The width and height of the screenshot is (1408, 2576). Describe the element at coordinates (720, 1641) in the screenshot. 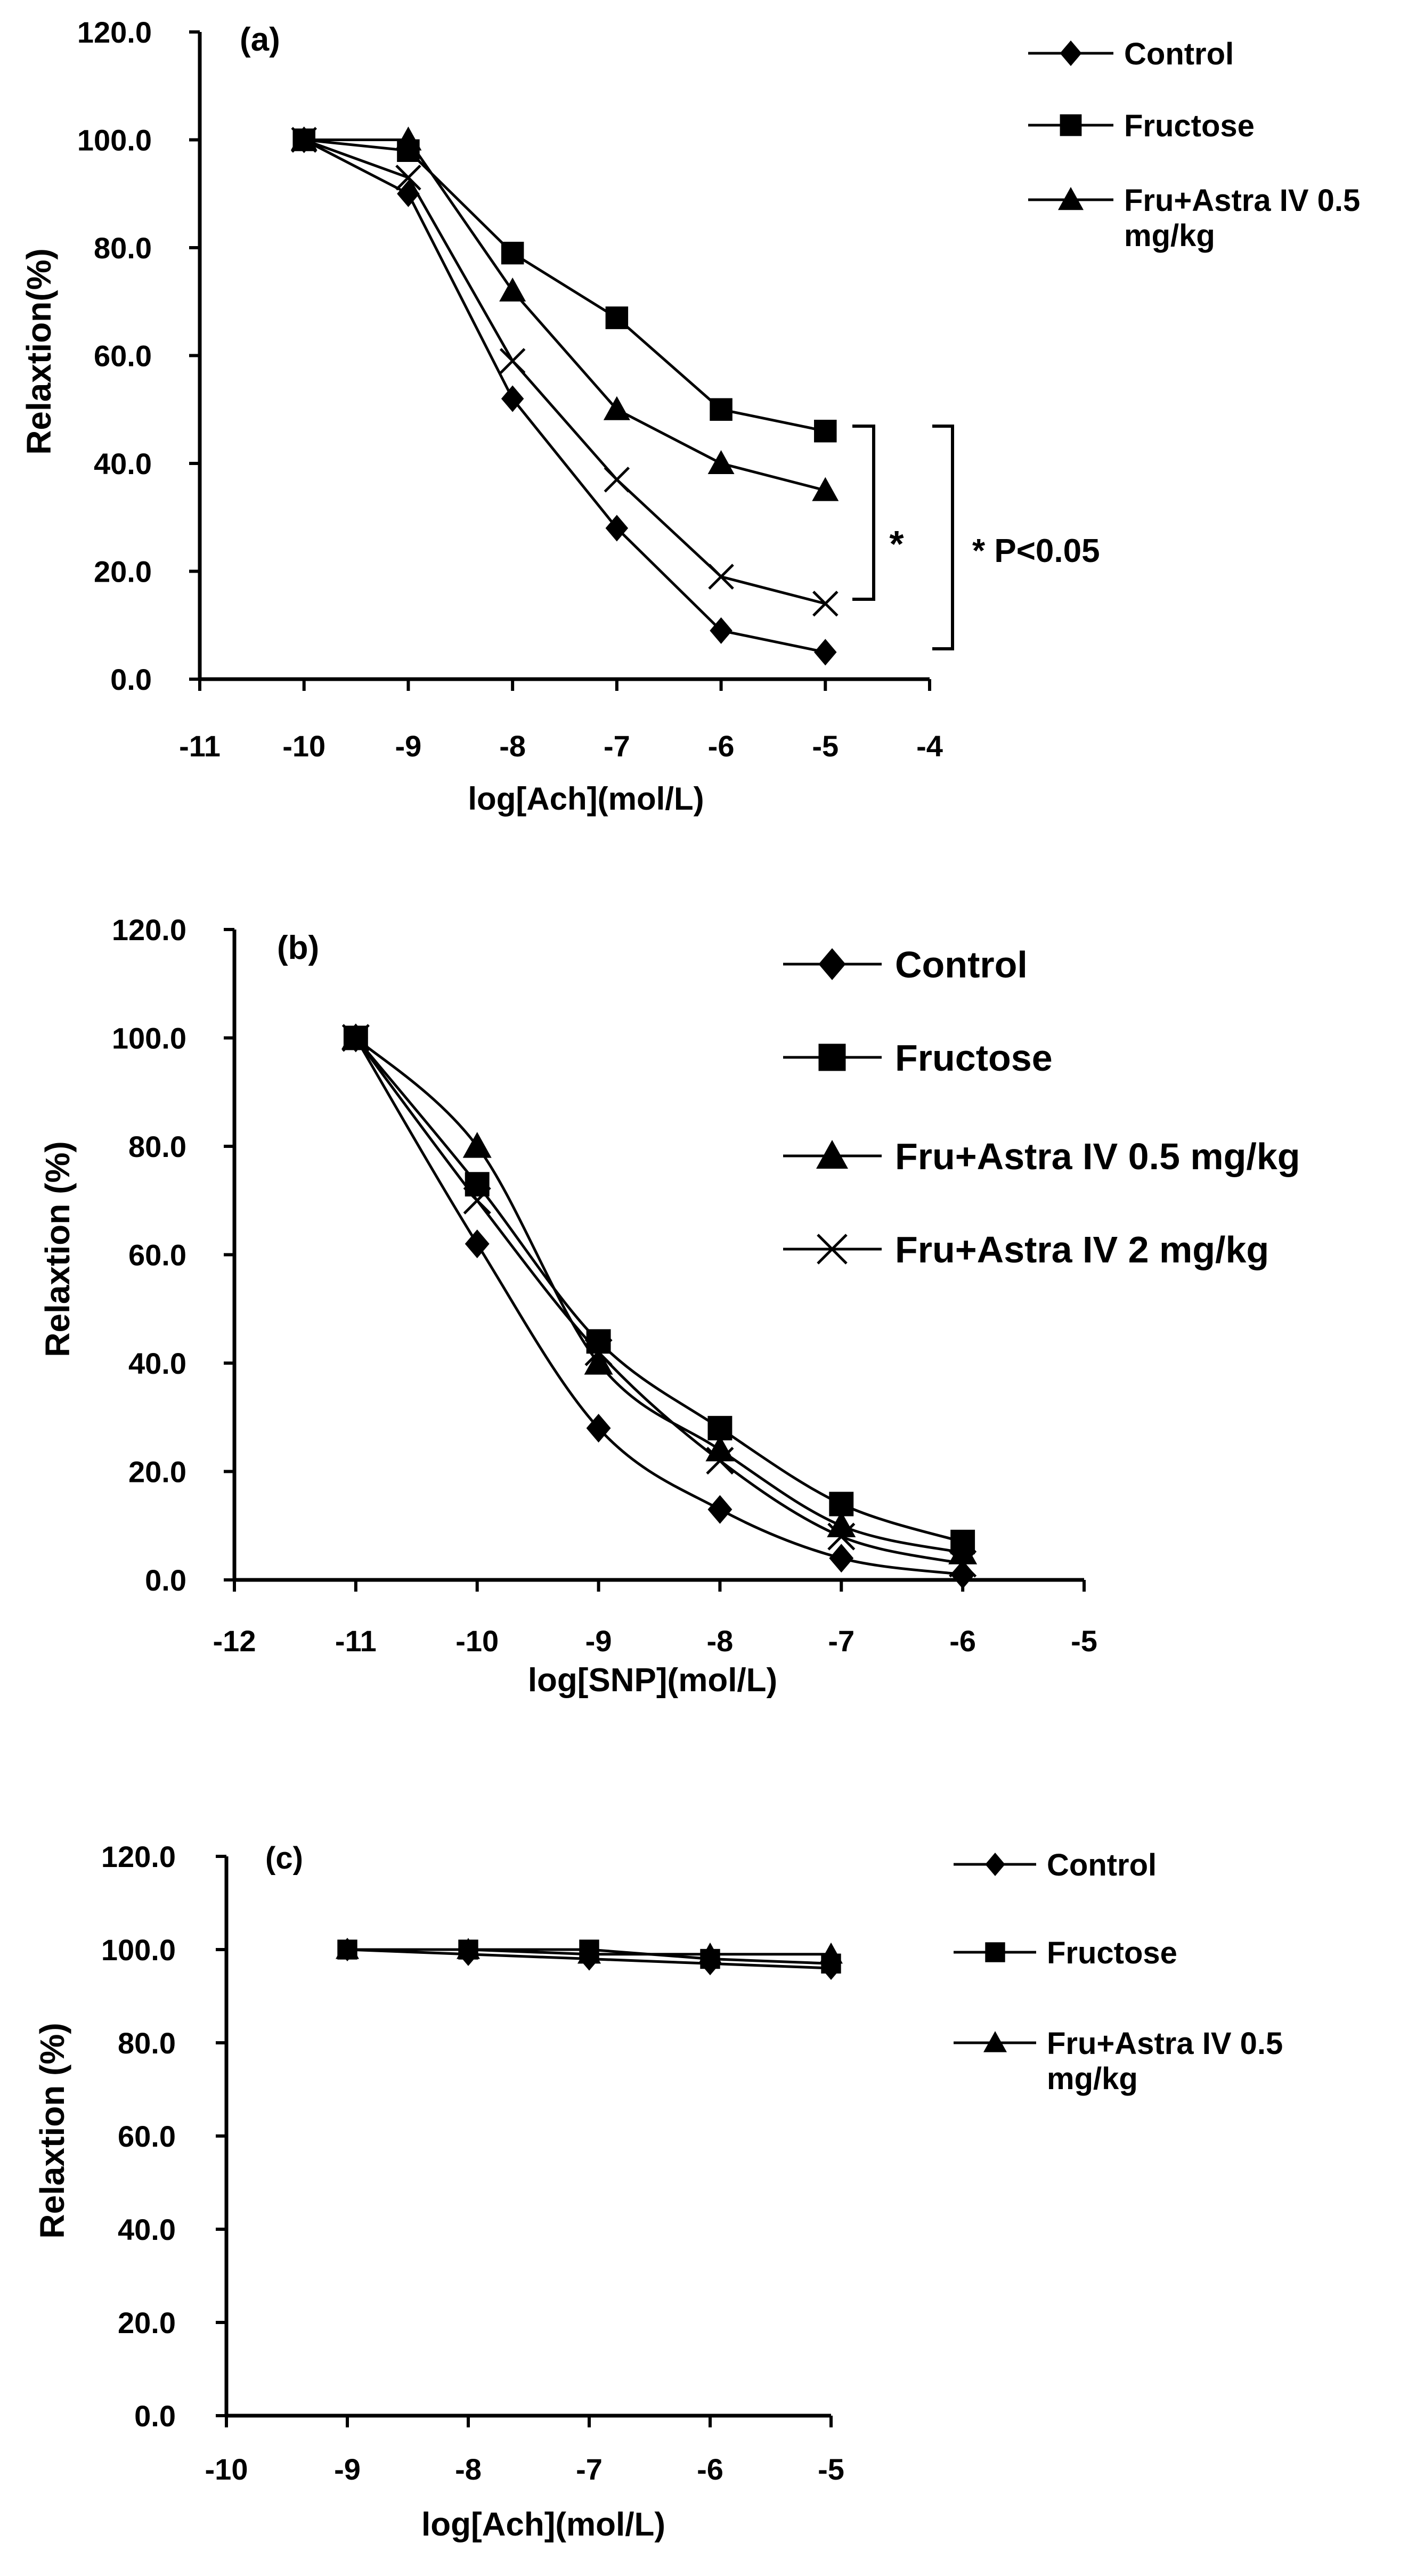

I see `x-tick-label: -8` at that location.